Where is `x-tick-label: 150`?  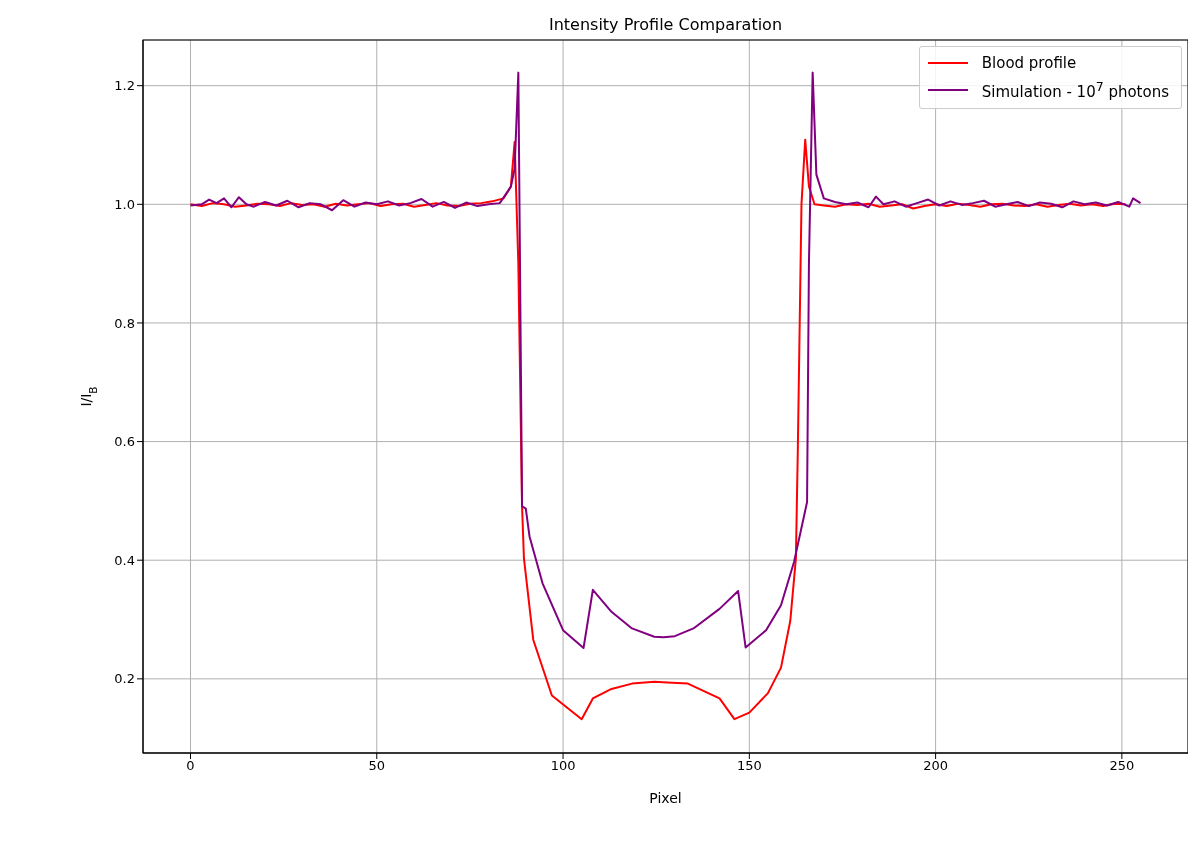 x-tick-label: 150 is located at coordinates (749, 766).